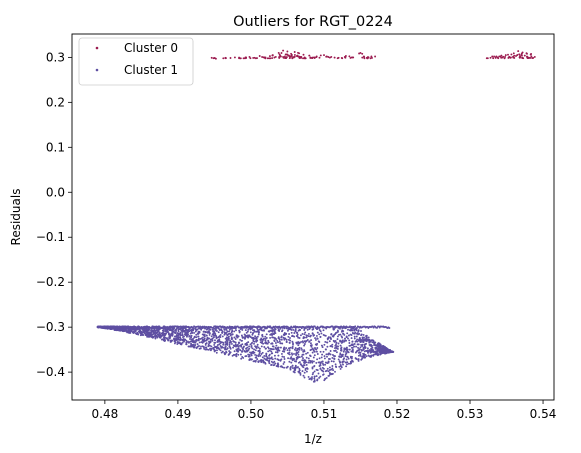 The width and height of the screenshot is (581, 453). I want to click on y-tick-label: 0.0, so click(55, 192).